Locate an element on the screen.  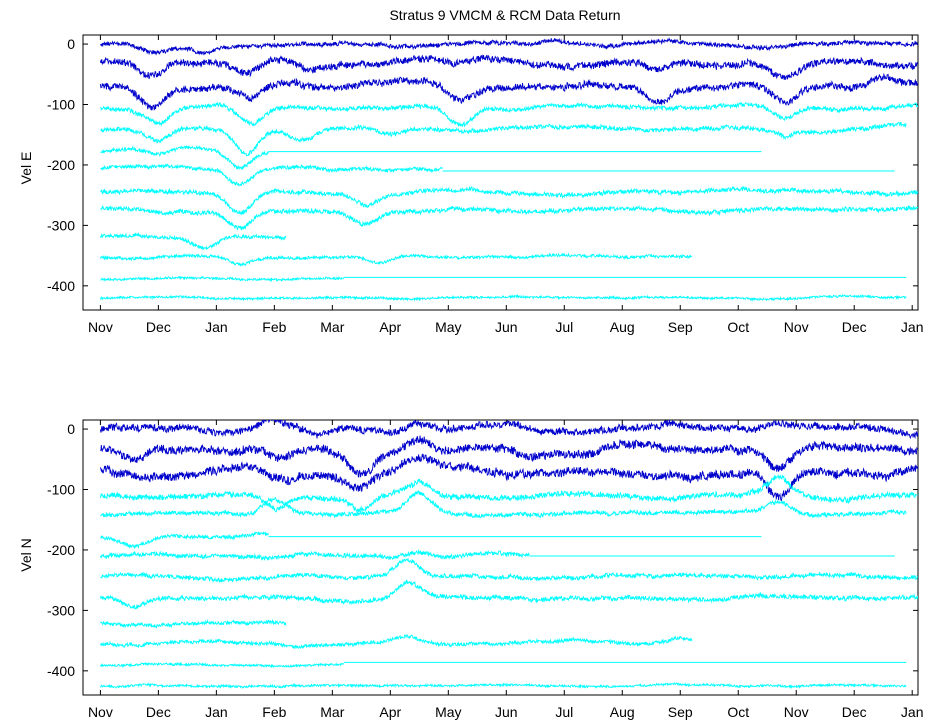
vel-n-y-axis-label: Vel N is located at coordinates (26, 554).